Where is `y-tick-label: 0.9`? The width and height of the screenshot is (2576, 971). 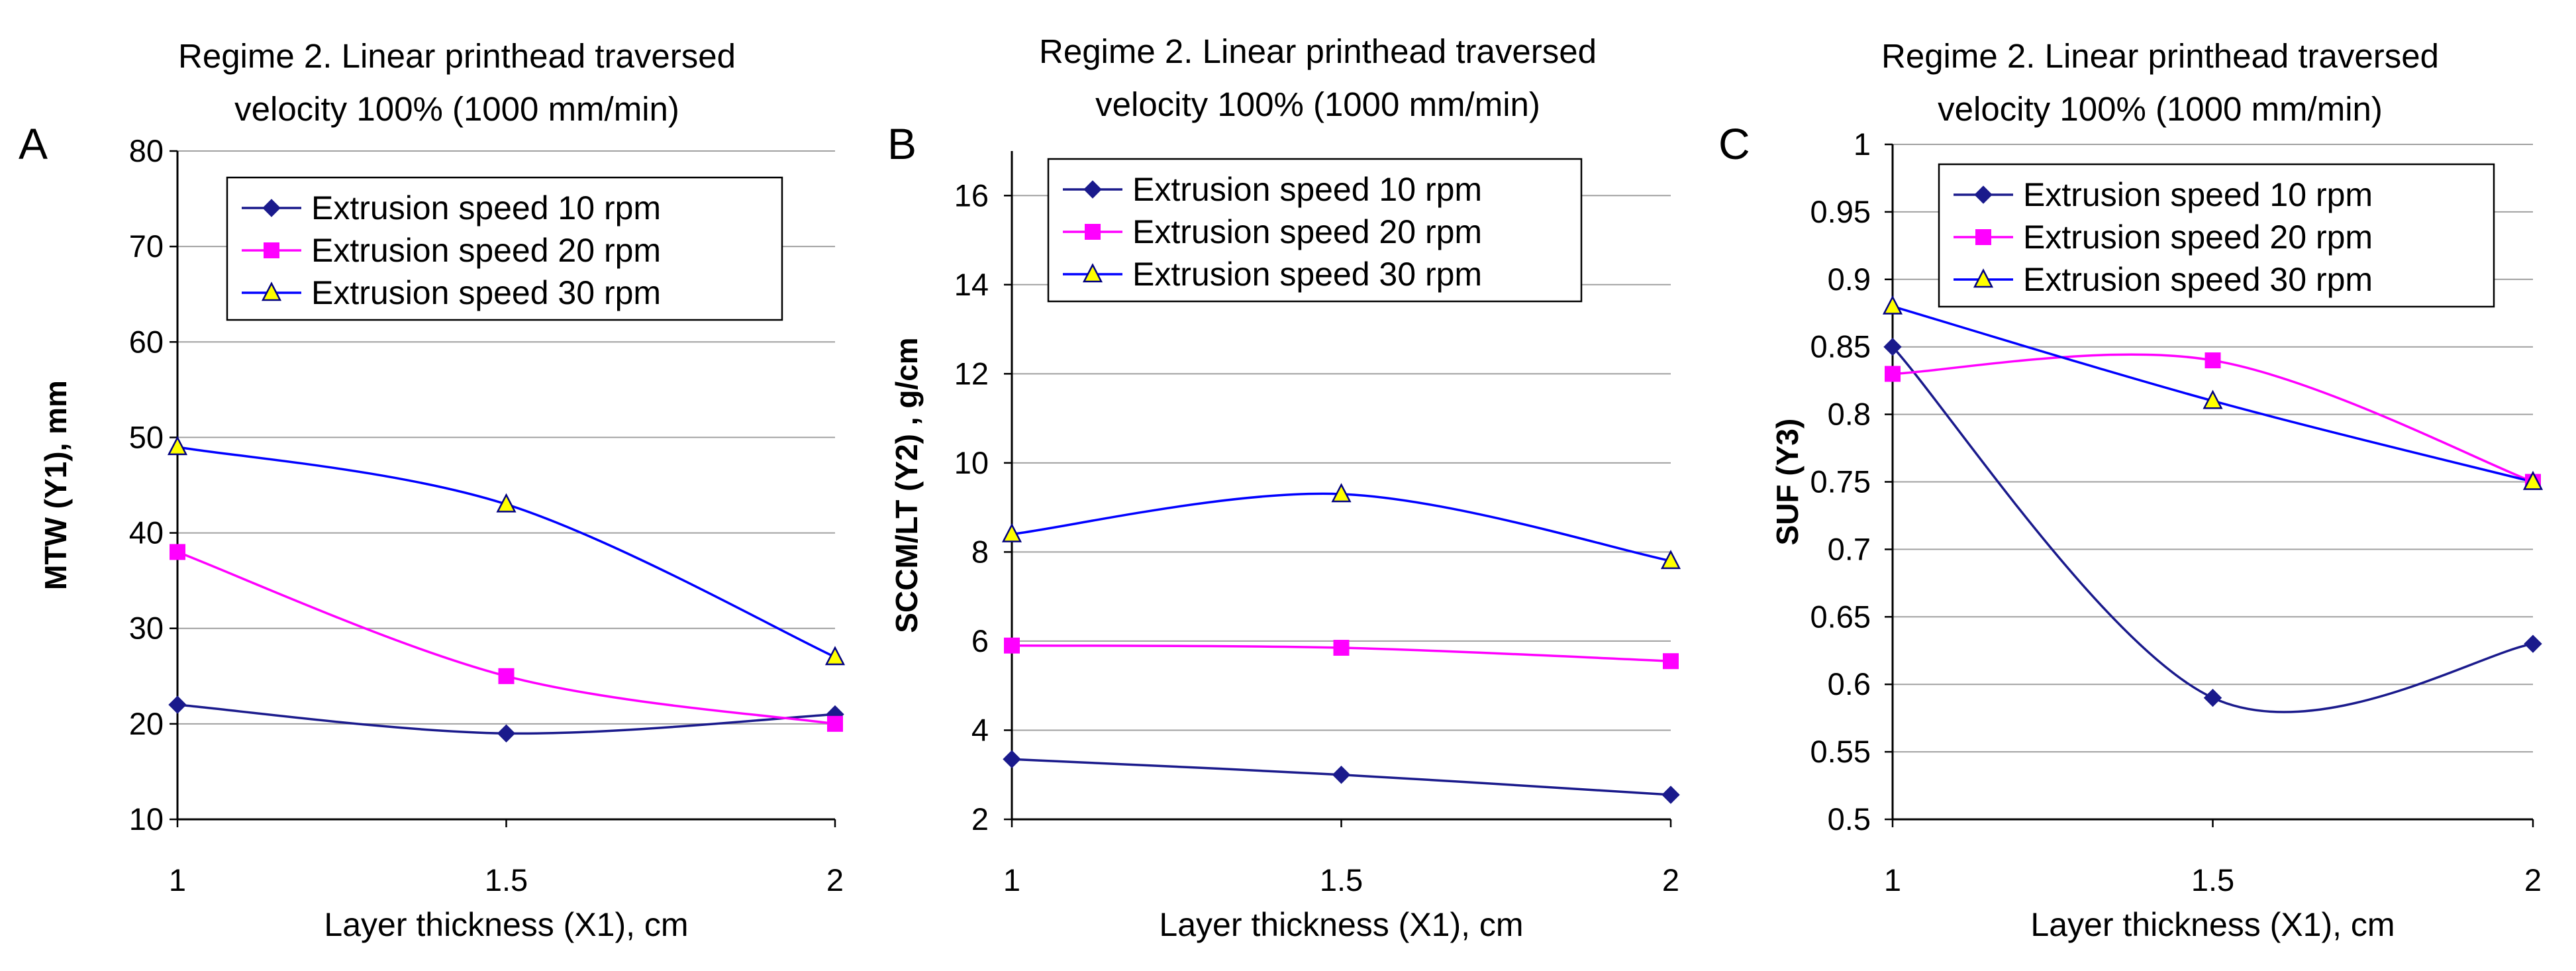 y-tick-label: 0.9 is located at coordinates (1849, 279).